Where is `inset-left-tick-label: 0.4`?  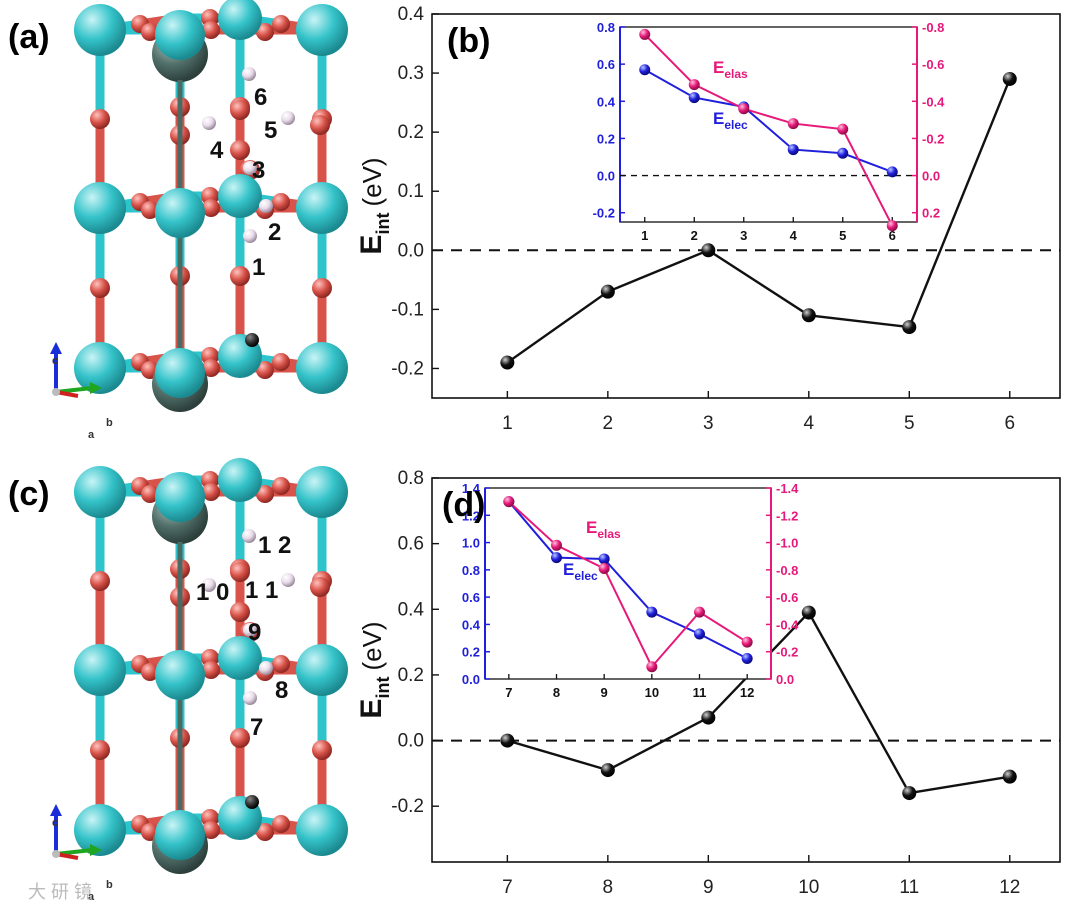
inset-left-tick-label: 0.4 is located at coordinates (471, 624).